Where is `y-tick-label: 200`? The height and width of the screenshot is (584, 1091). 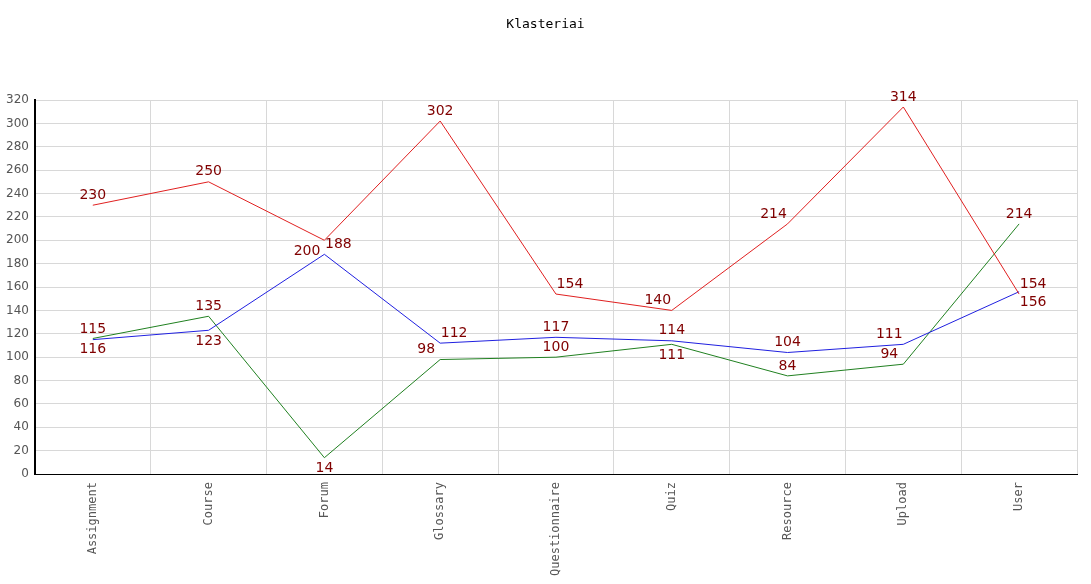 y-tick-label: 200 is located at coordinates (17, 239).